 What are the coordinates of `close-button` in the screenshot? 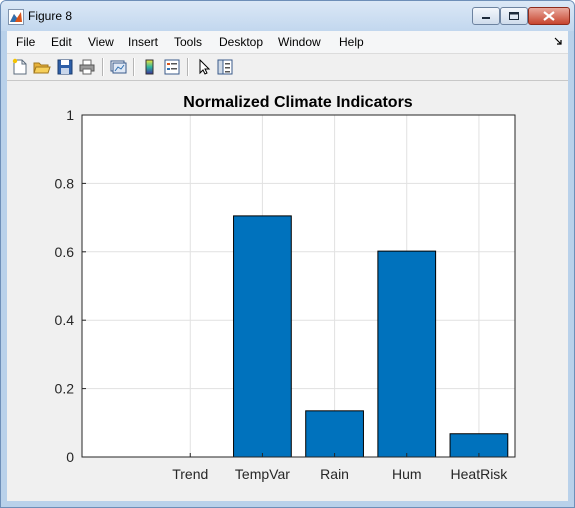 It's located at (549, 16).